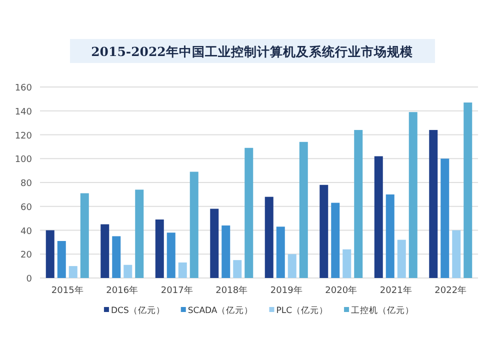  What do you see at coordinates (26, 207) in the screenshot?
I see `y-tick-label: 60` at bounding box center [26, 207].